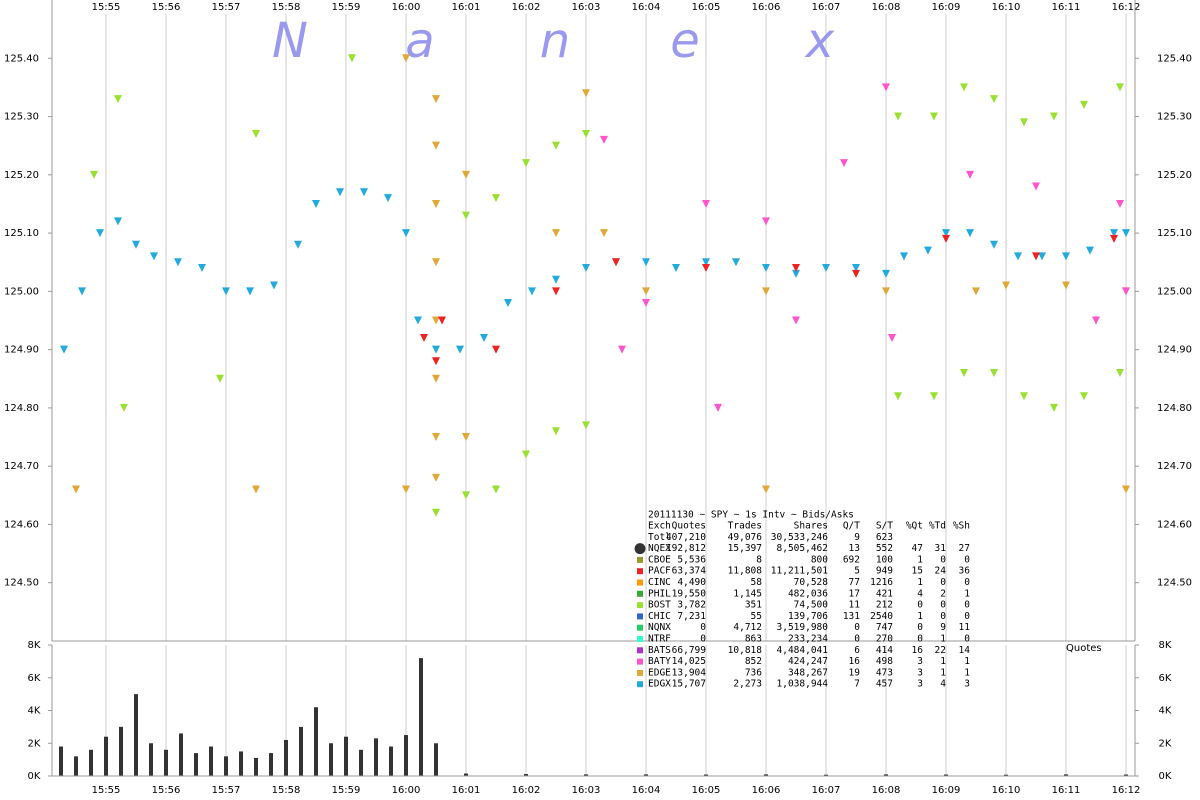 The width and height of the screenshot is (1200, 800). I want to click on table-cell: 2540, so click(881, 616).